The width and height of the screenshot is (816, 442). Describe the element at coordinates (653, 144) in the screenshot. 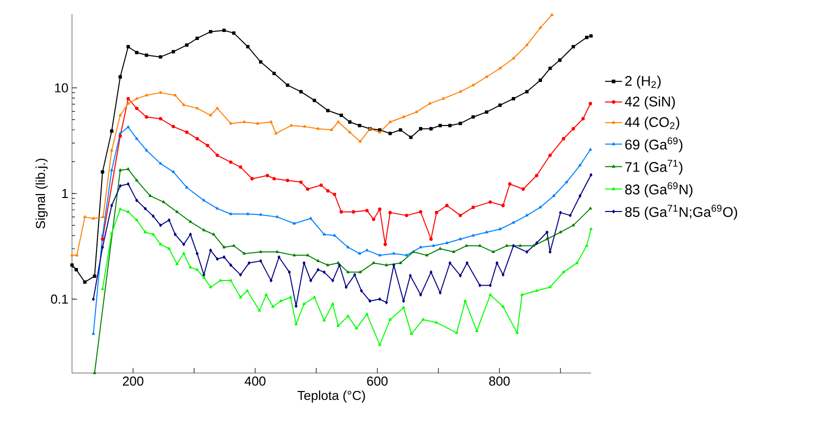

I see `legend-label: 69 (Ga$^{69}$)` at that location.